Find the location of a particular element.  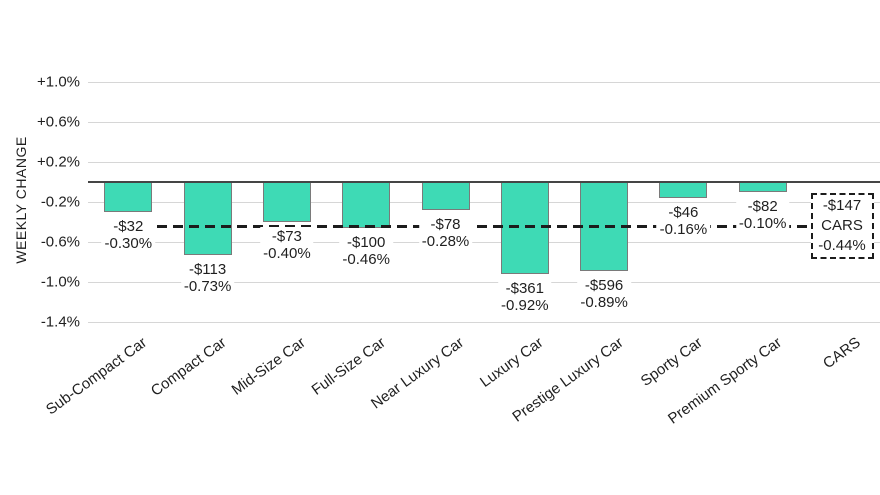

percent-change-label: -0.28% is located at coordinates (445, 241).